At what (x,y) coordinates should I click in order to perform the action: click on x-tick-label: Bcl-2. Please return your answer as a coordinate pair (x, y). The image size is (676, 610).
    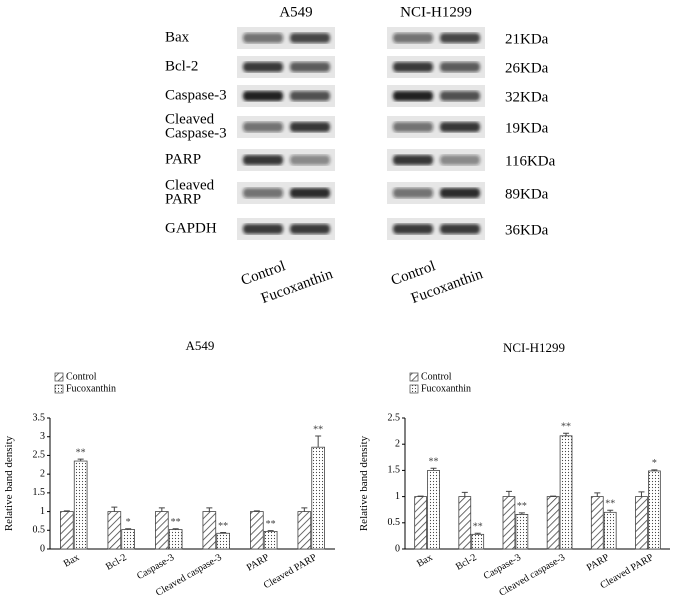
    Looking at the image, I should click on (466, 562).